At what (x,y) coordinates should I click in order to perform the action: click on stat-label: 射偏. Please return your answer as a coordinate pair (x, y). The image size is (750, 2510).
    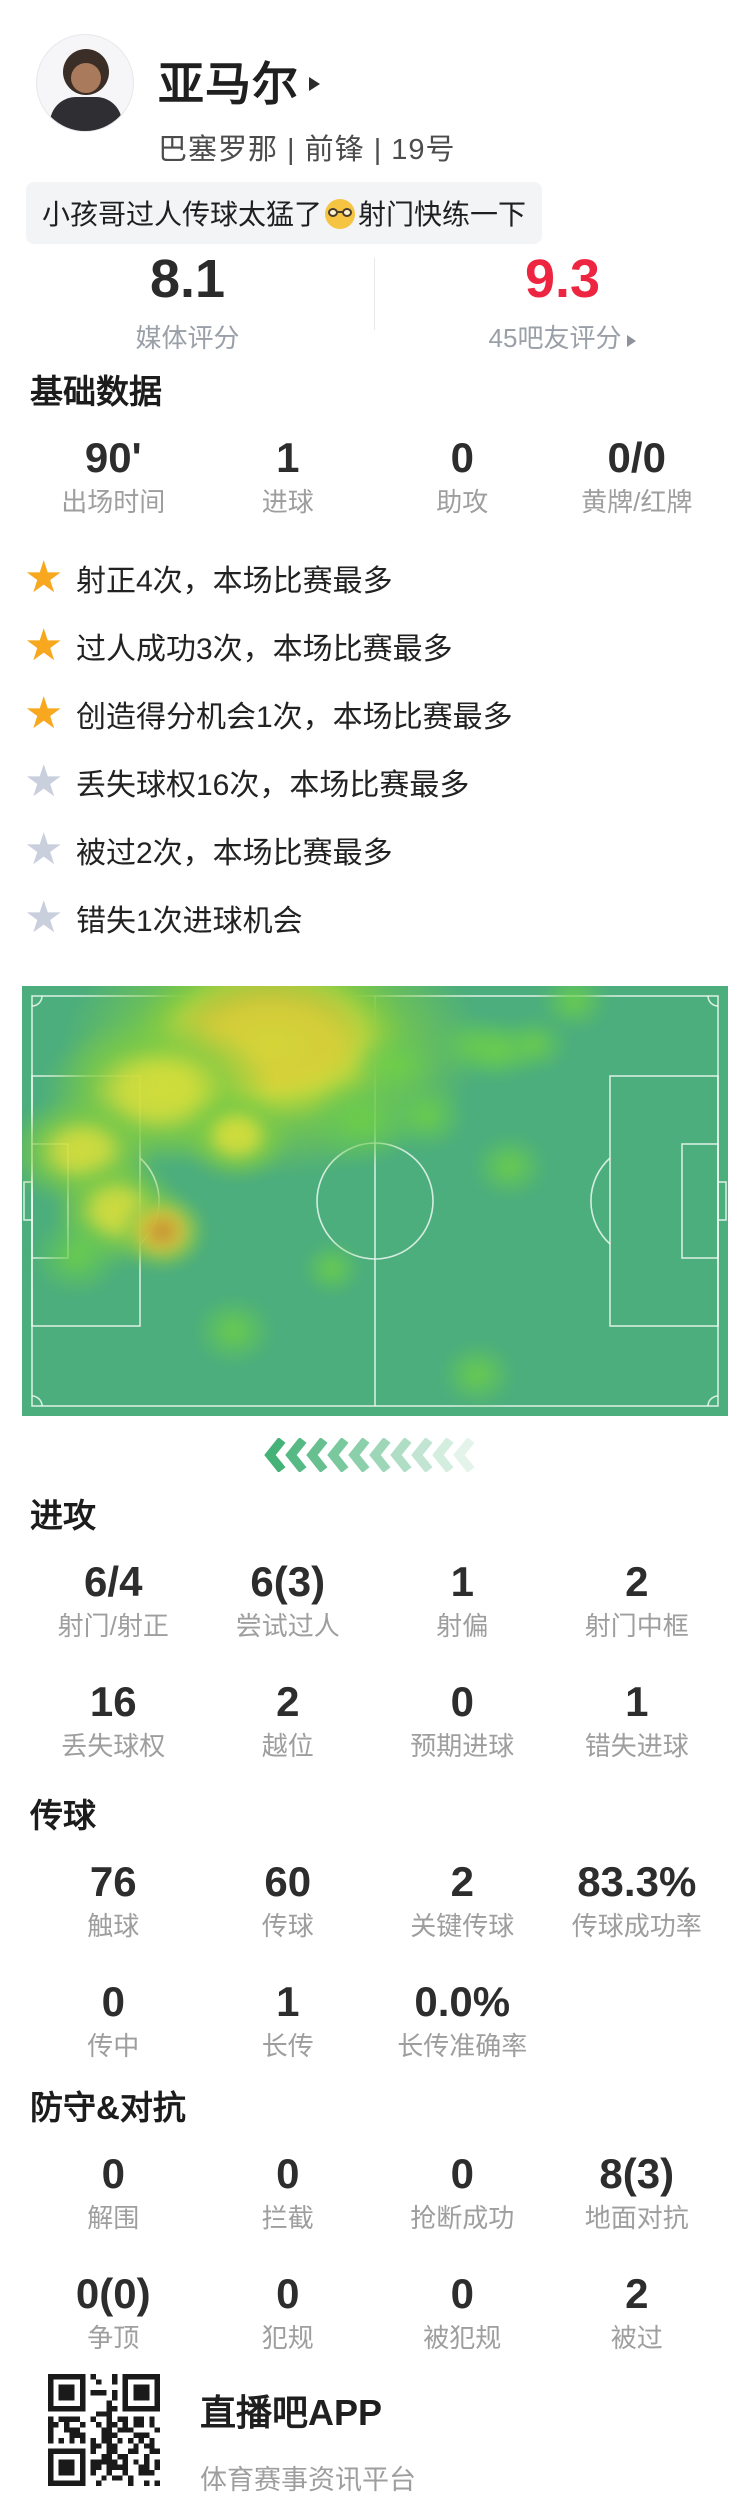
    Looking at the image, I should click on (462, 1626).